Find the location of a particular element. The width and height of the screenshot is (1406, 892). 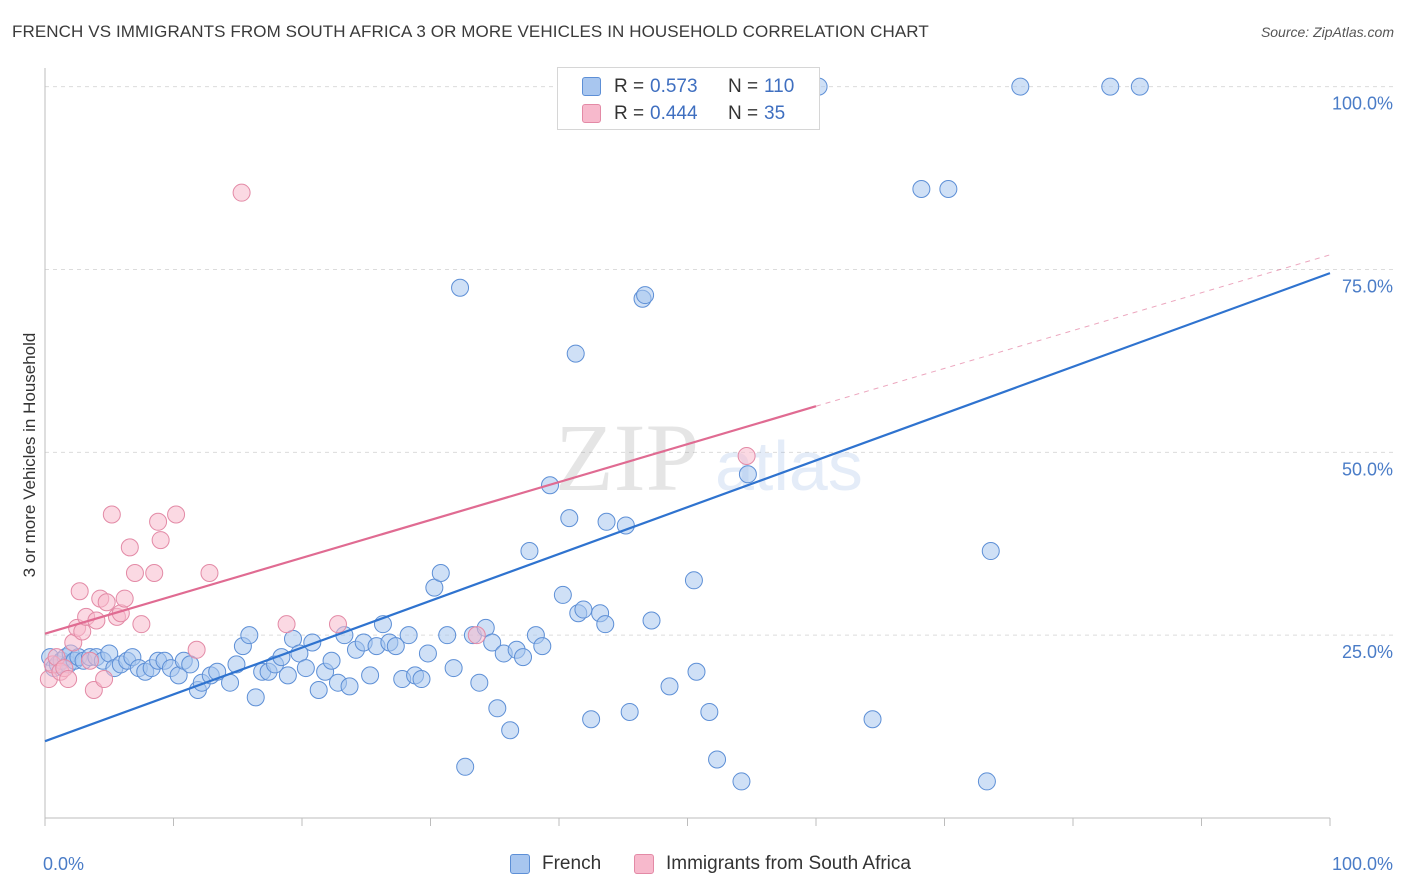

y-tick-label: 25.0% is located at coordinates (1367, 652).